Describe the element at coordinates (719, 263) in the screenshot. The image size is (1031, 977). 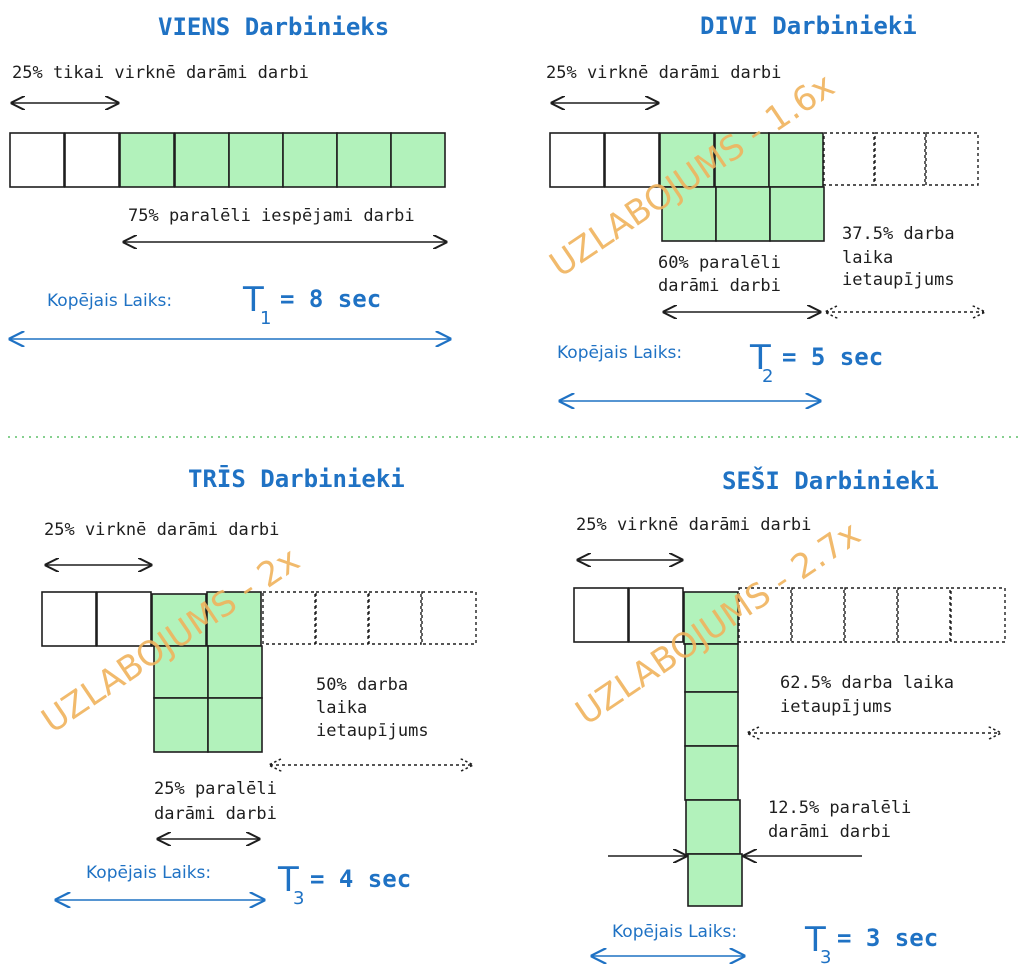
I see `parallel-label-line-1: 60% paralēli` at that location.